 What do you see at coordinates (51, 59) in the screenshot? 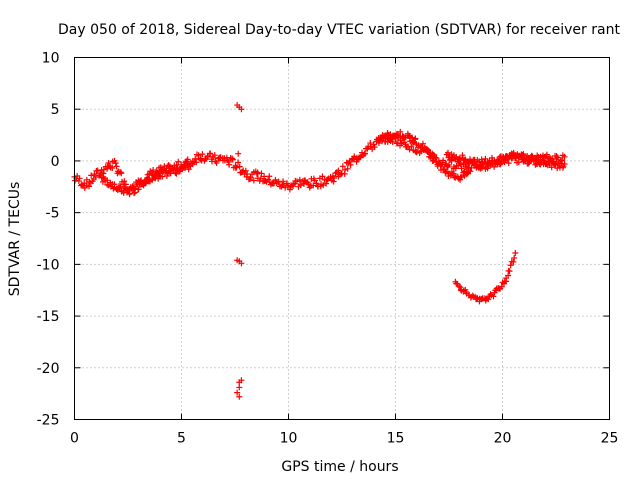
I see `y-tick-label: 10` at bounding box center [51, 59].